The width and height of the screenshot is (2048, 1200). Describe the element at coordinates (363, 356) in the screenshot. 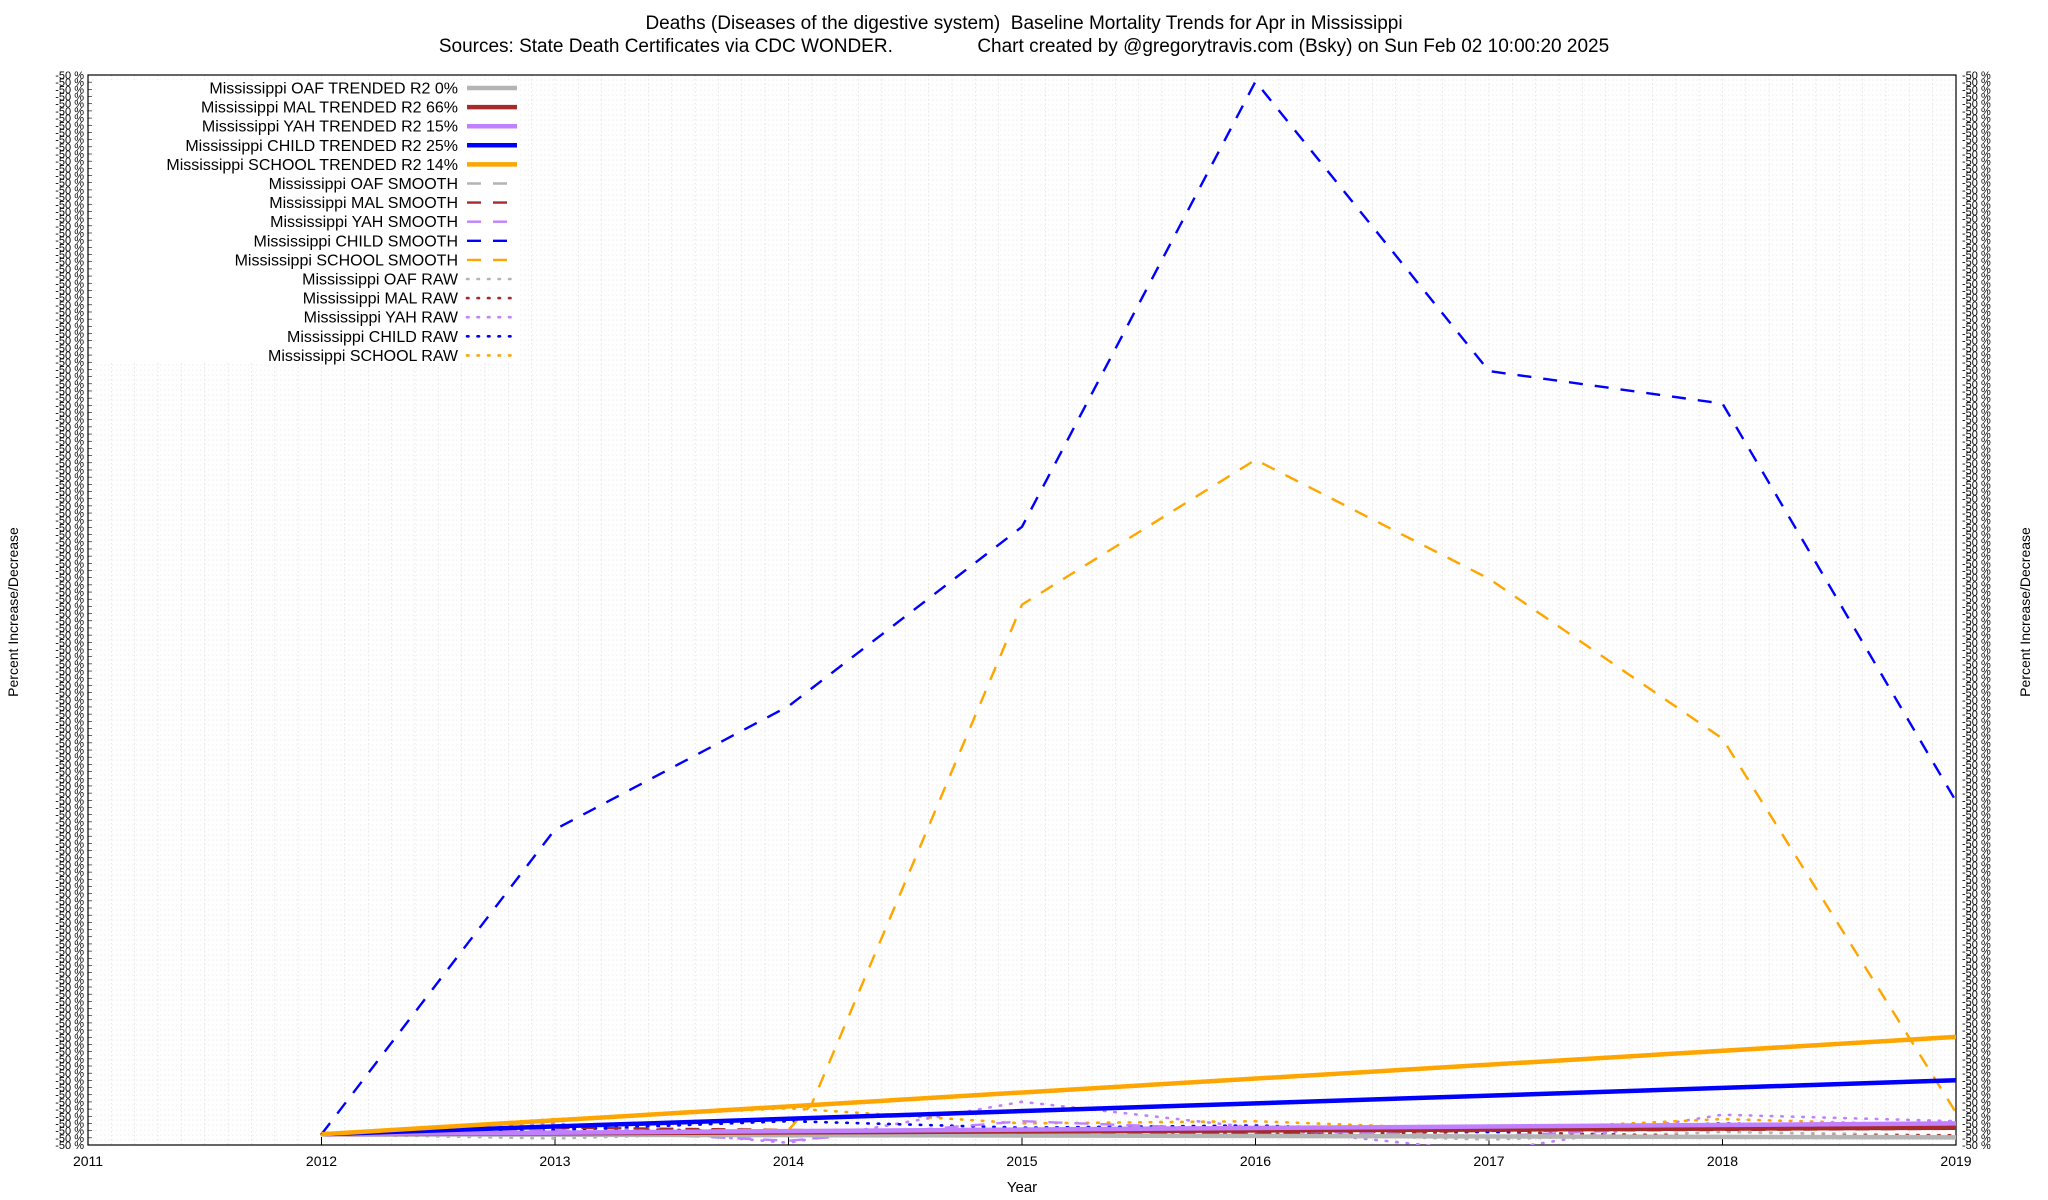

I see `legend-entry-label: Mississippi SCHOOL RAW` at that location.